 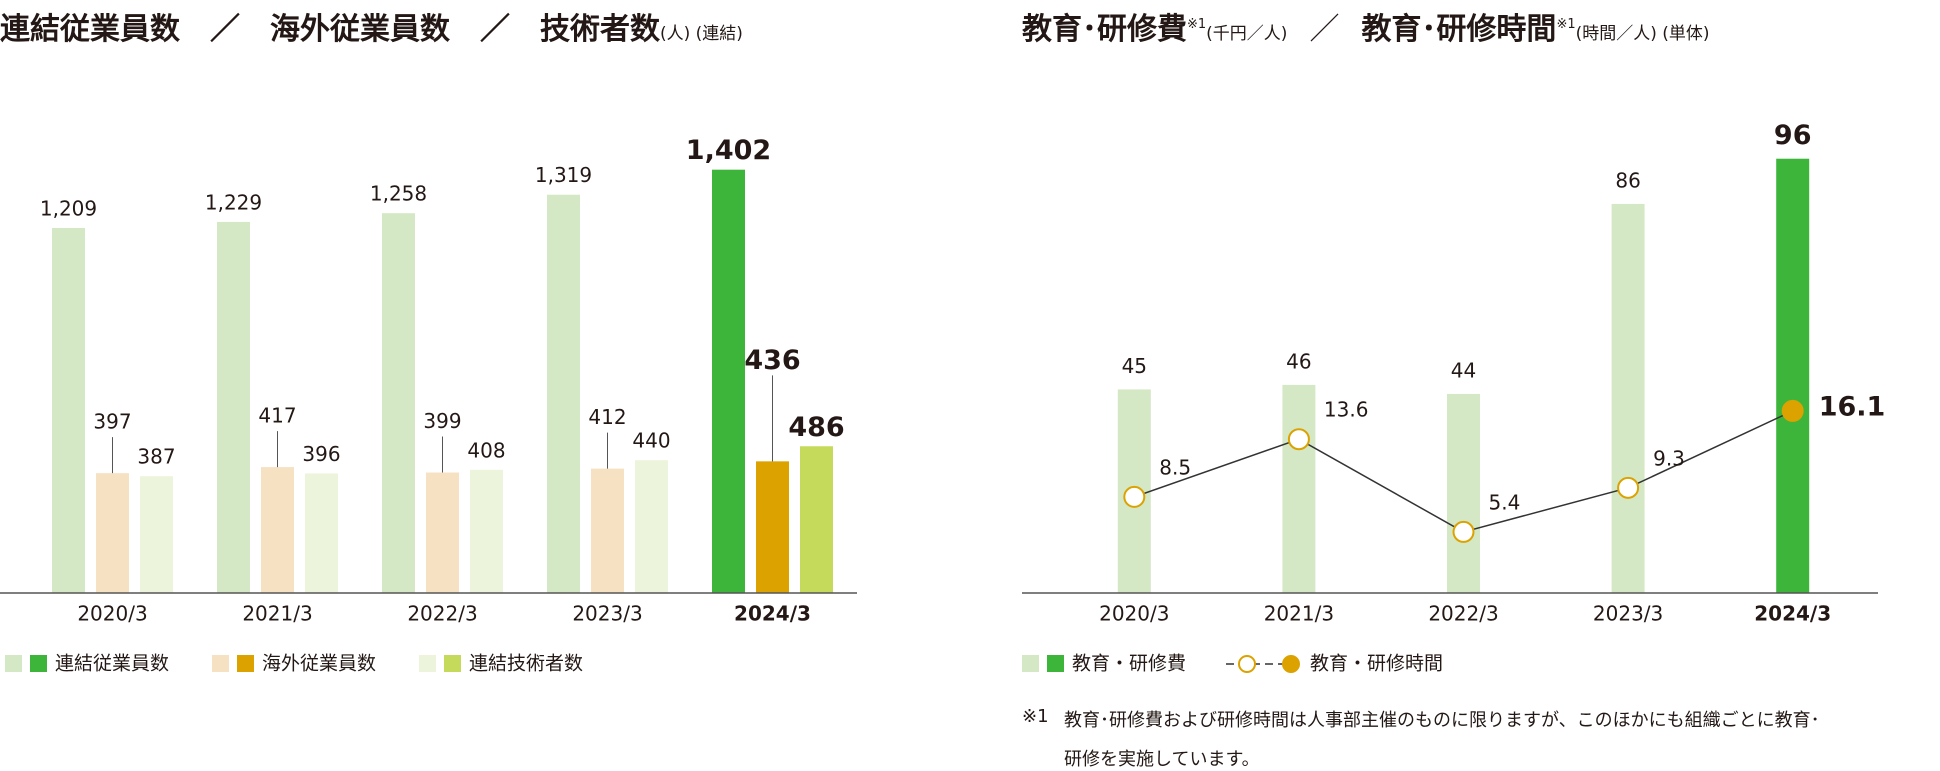 I want to click on value-label: 9.3, so click(x=1669, y=458).